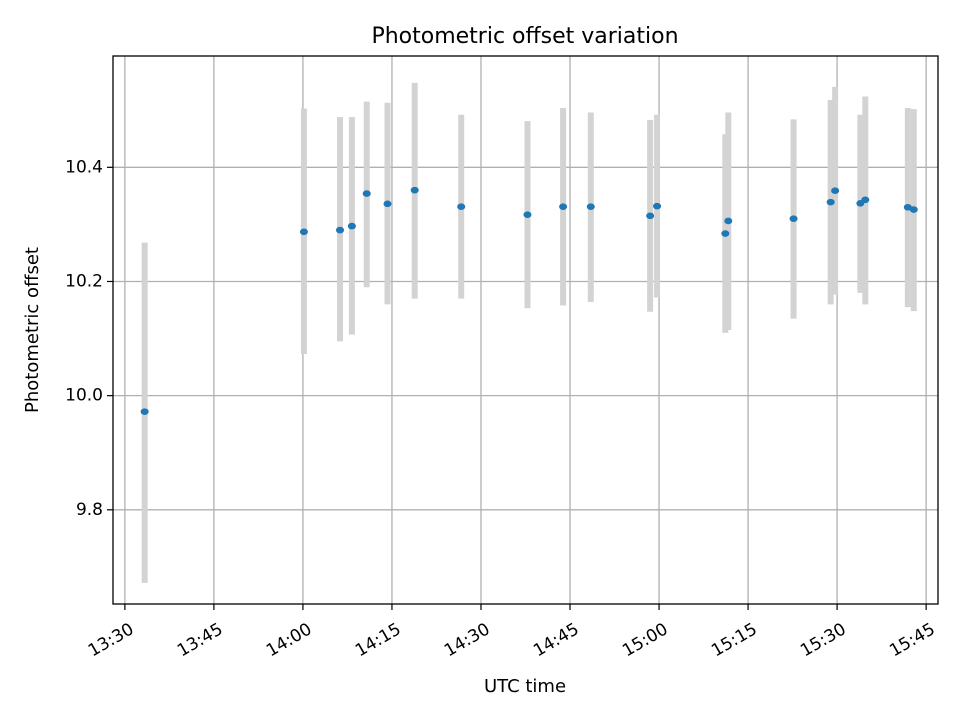  What do you see at coordinates (32, 330) in the screenshot?
I see `y-axis-label: Photometric offset` at bounding box center [32, 330].